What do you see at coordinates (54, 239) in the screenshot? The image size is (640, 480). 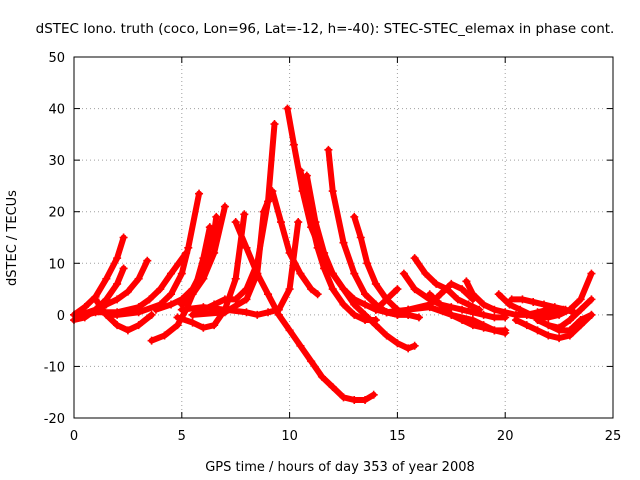 I see `y-tick-labels: -20 -10 0 10 20 30 40 50` at bounding box center [54, 239].